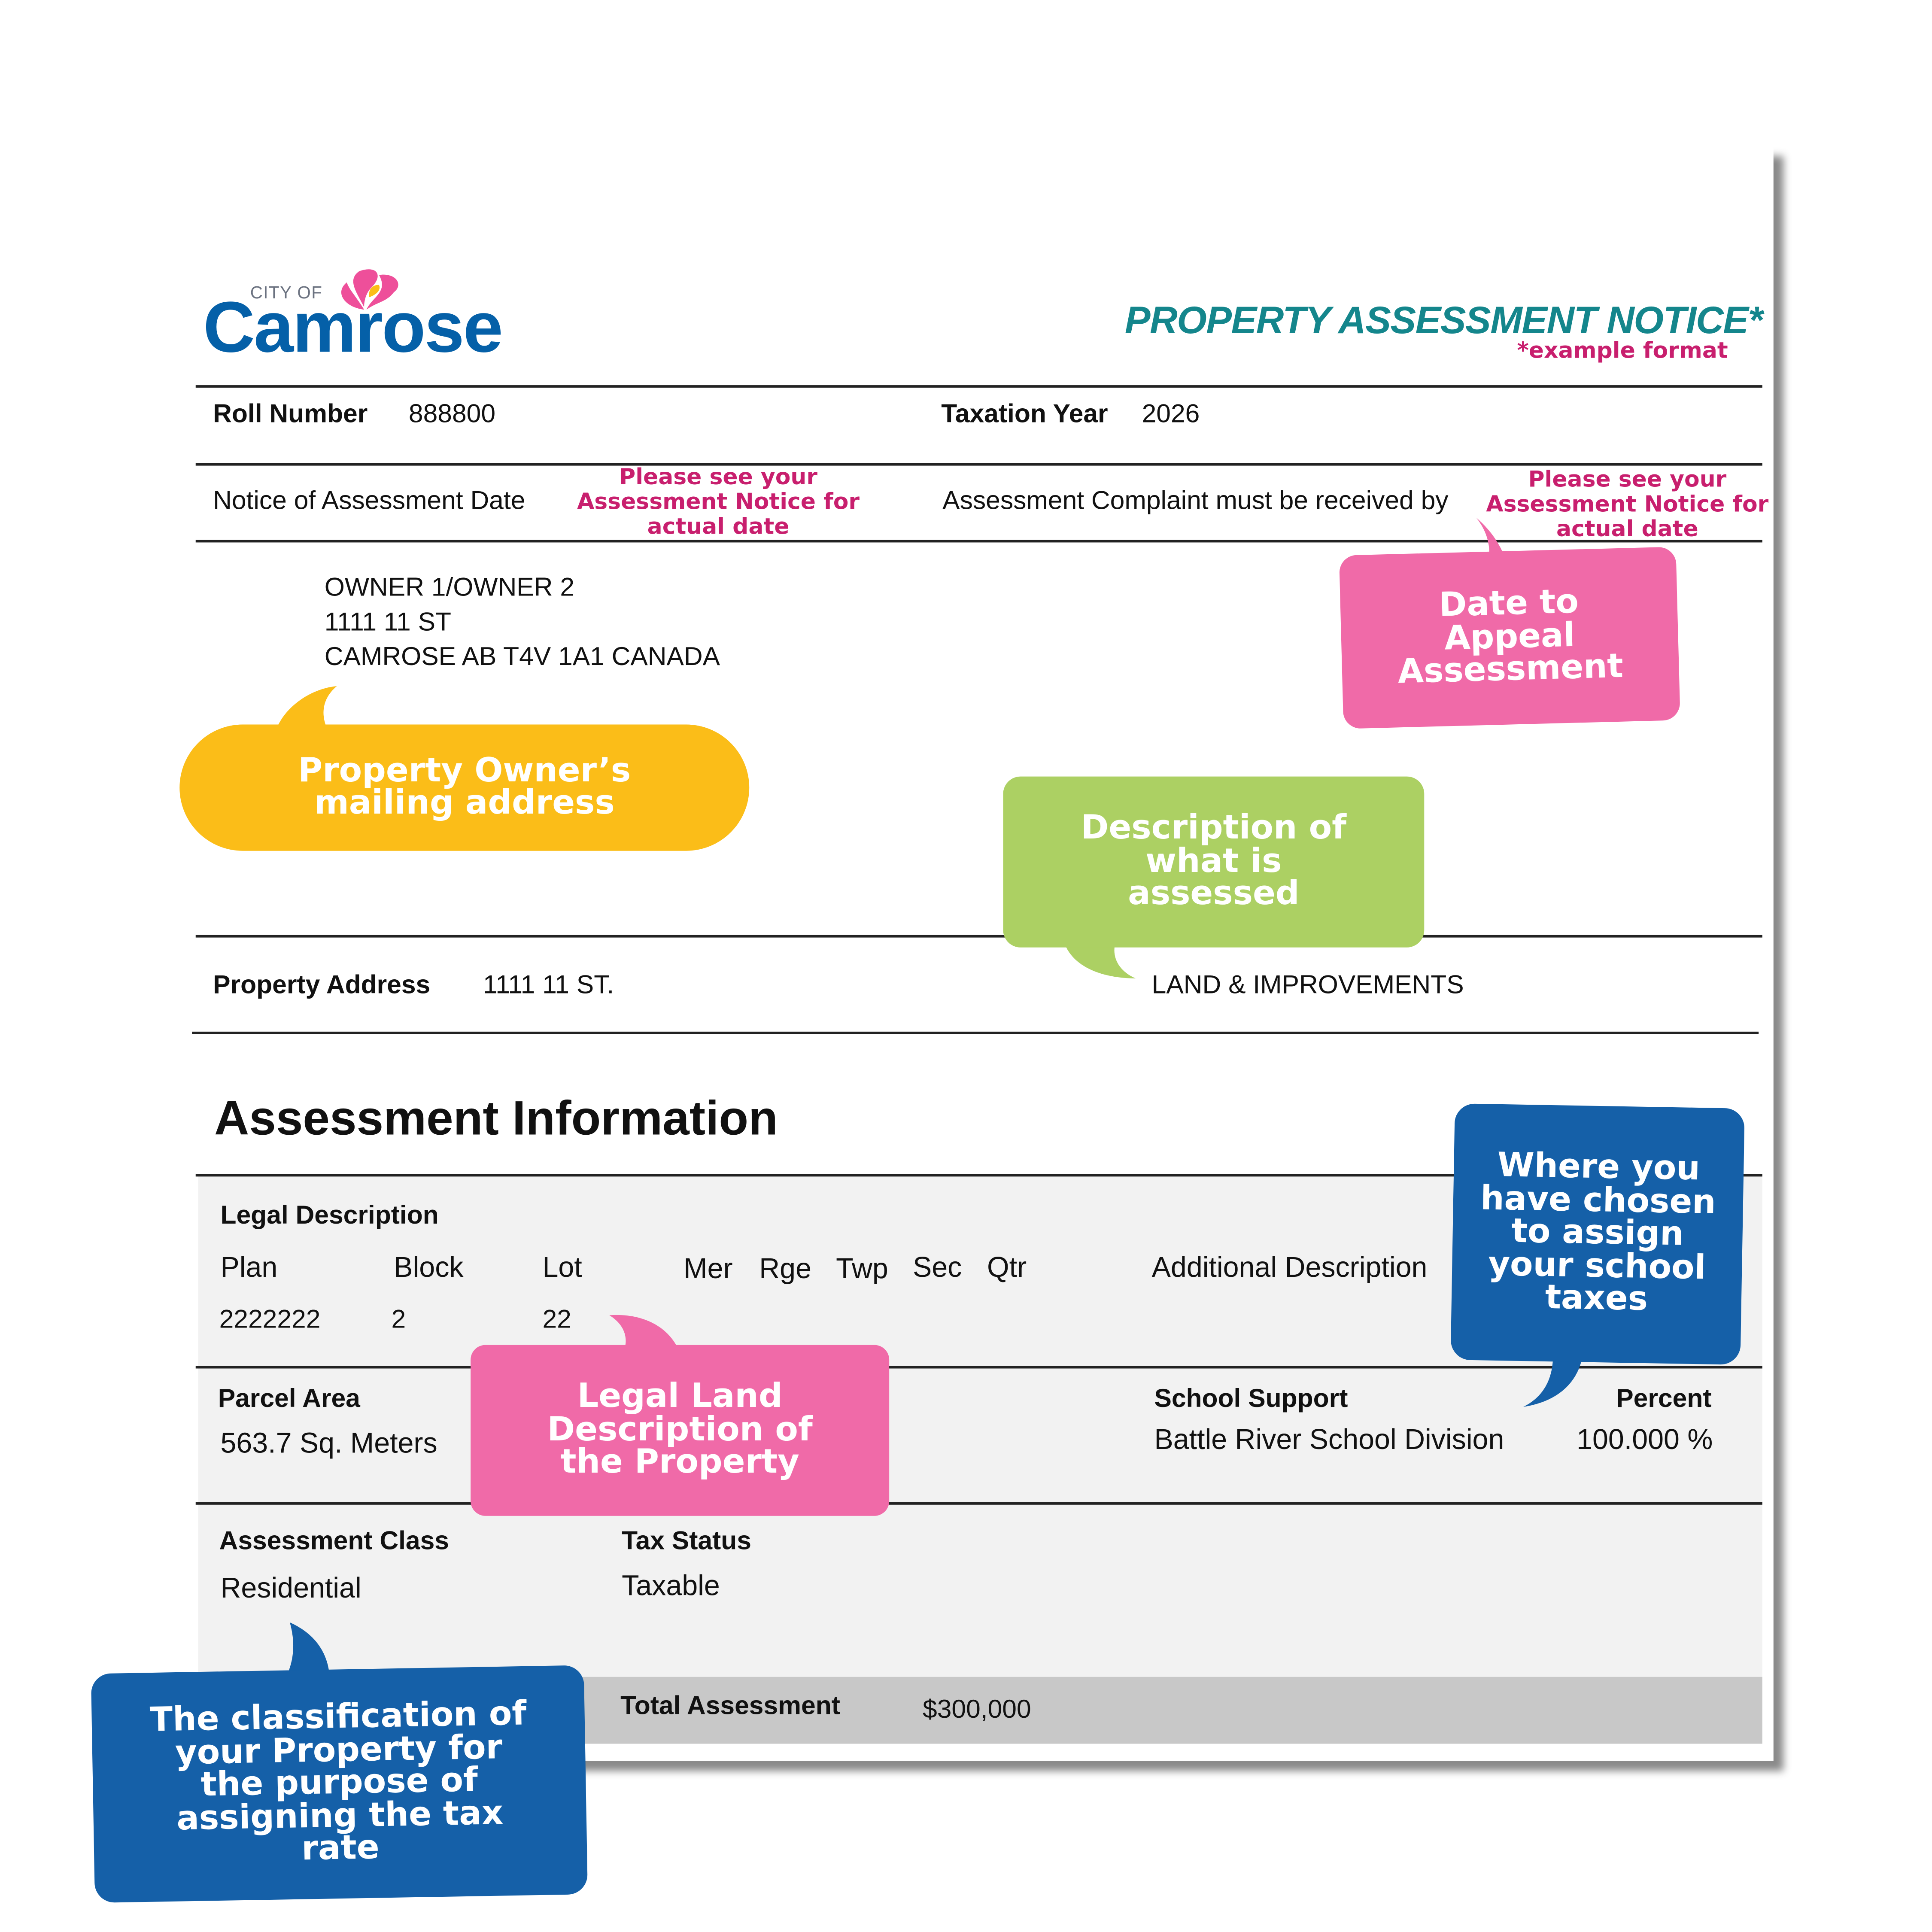  I want to click on school-support-label: School Support, so click(1251, 1398).